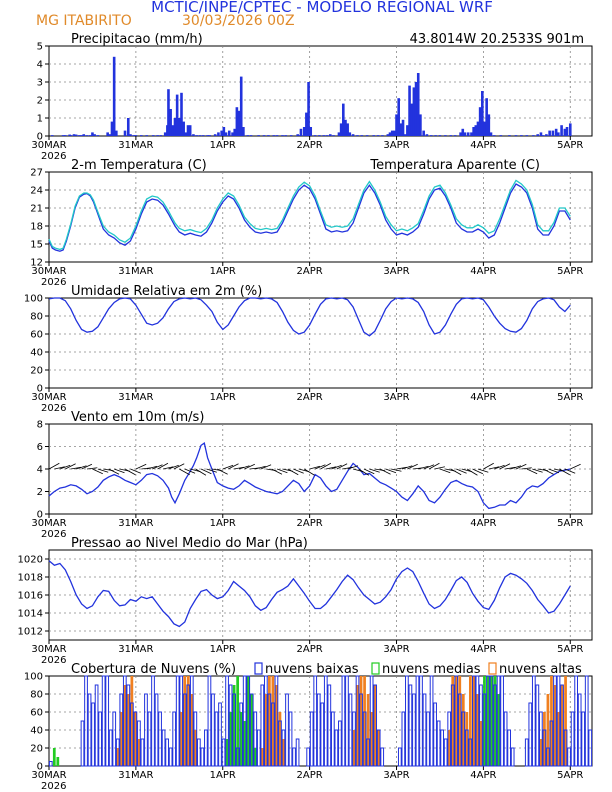 The height and width of the screenshot is (792, 612). Describe the element at coordinates (30, 614) in the screenshot. I see `pressure-ytick-label: 1014` at that location.